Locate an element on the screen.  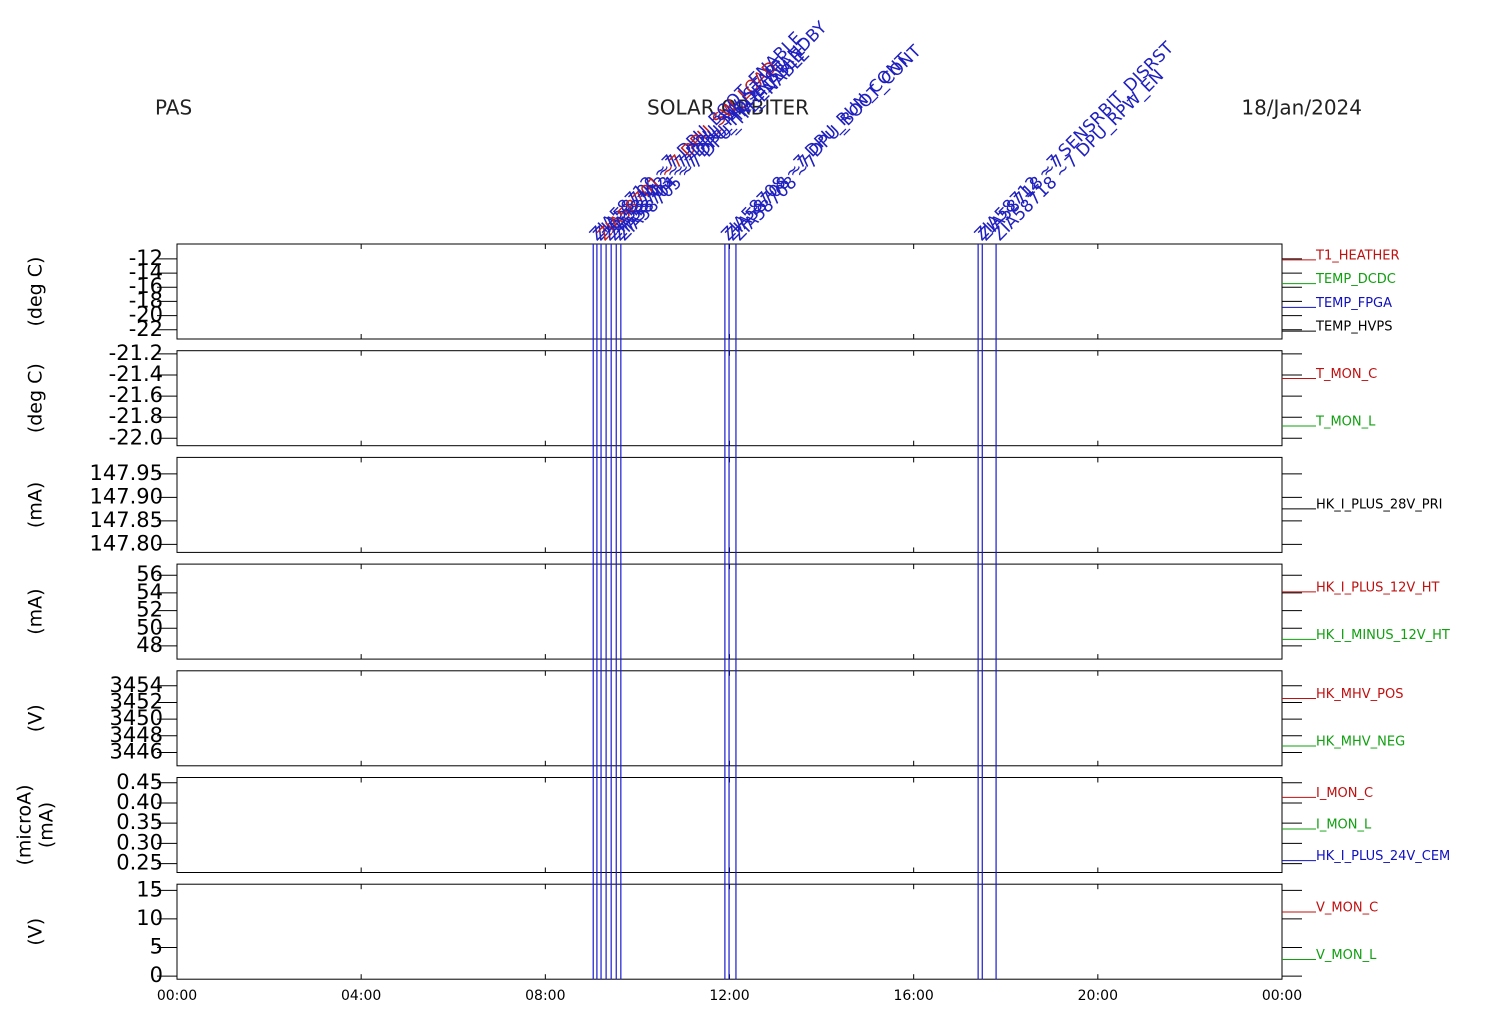
legend-label: HK_MHV_POS is located at coordinates (1360, 694).